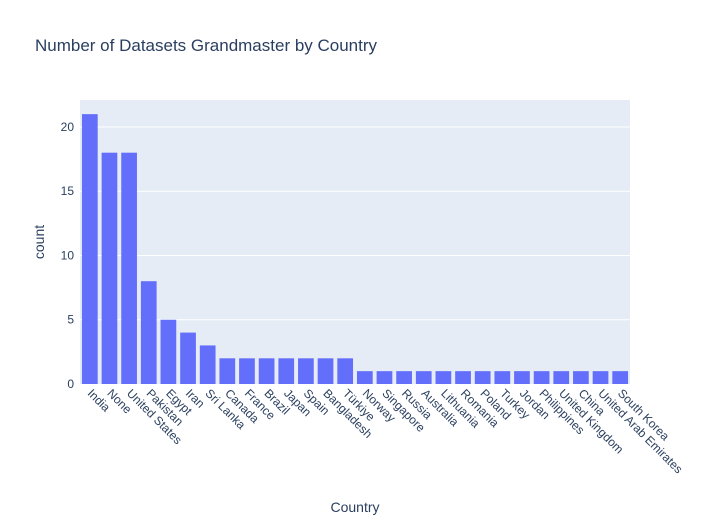  Describe the element at coordinates (70, 384) in the screenshot. I see `y-tick-label: 0` at that location.